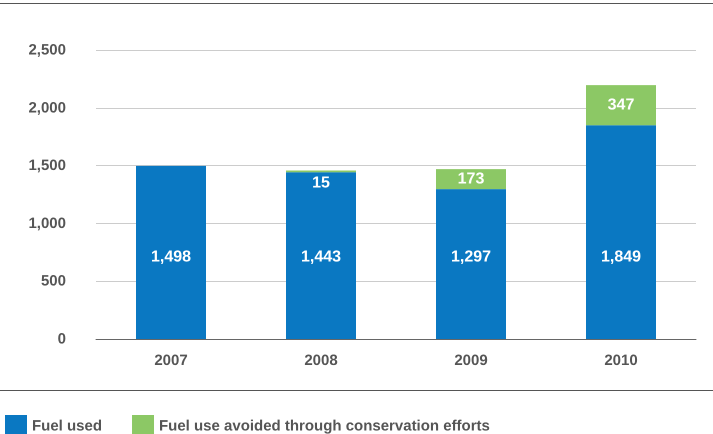 The width and height of the screenshot is (713, 434). I want to click on y-tick-label: 2,500, so click(47, 50).